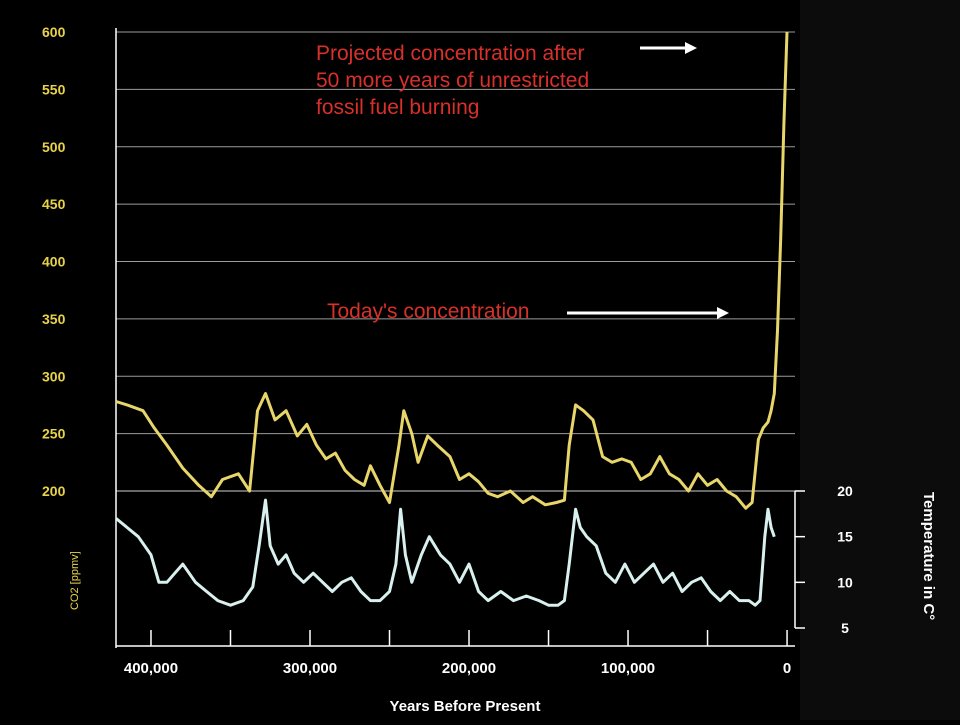 The height and width of the screenshot is (725, 960). Describe the element at coordinates (445, 552) in the screenshot. I see `temperature-series-line` at that location.